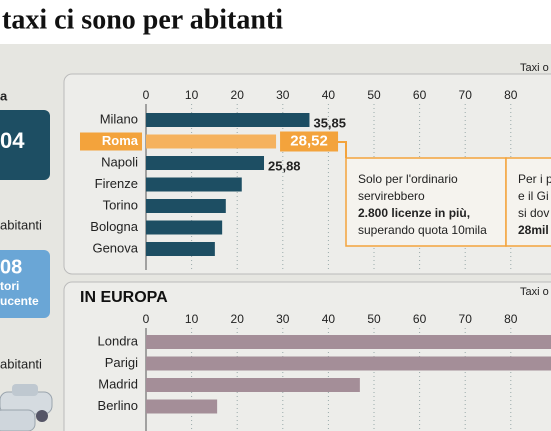  Describe the element at coordinates (114, 226) in the screenshot. I see `category-label: Bologna` at that location.